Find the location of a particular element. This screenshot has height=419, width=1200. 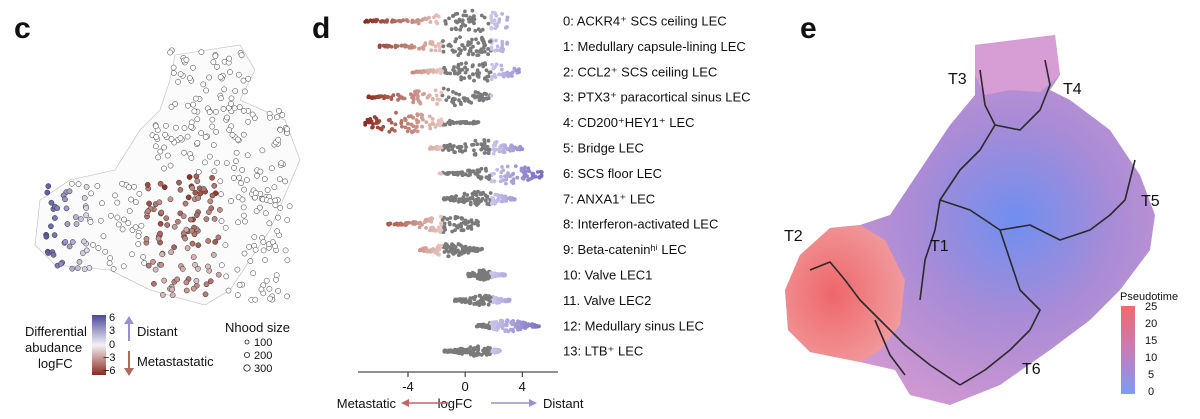

category-label-0: 0: ACKR4⁺ SCS ceiling LEC is located at coordinates (645, 21).